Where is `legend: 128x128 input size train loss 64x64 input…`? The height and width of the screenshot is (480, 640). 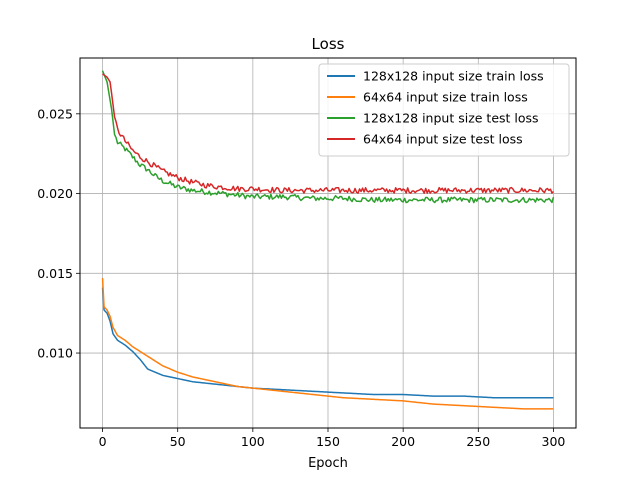
legend: 128x128 input size train loss 64x64 input… is located at coordinates (444, 110).